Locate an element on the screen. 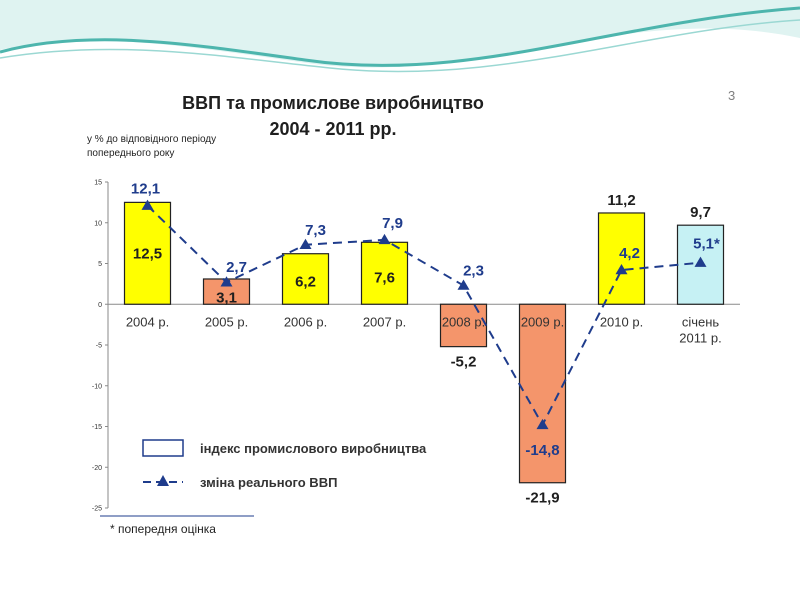 This screenshot has height=600, width=800. gdp-value-label: 7,3 is located at coordinates (315, 230).